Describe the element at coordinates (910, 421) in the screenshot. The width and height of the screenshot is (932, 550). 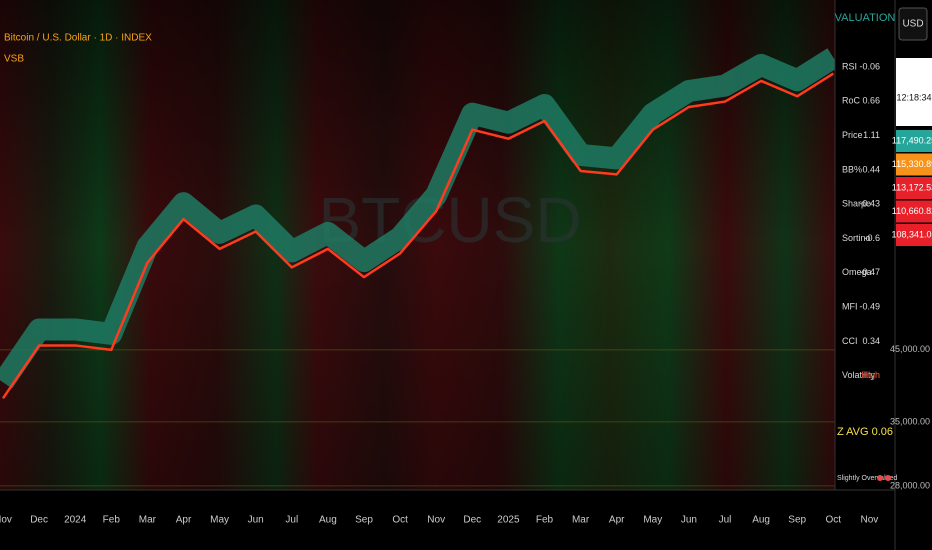
I see `y-tick-label: 35,000.00` at that location.